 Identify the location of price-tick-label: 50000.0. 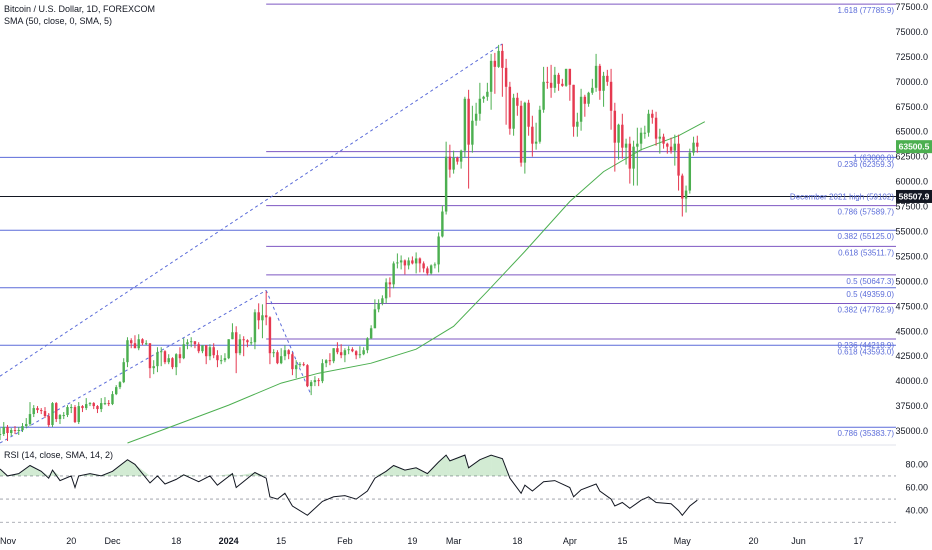
(911, 281).